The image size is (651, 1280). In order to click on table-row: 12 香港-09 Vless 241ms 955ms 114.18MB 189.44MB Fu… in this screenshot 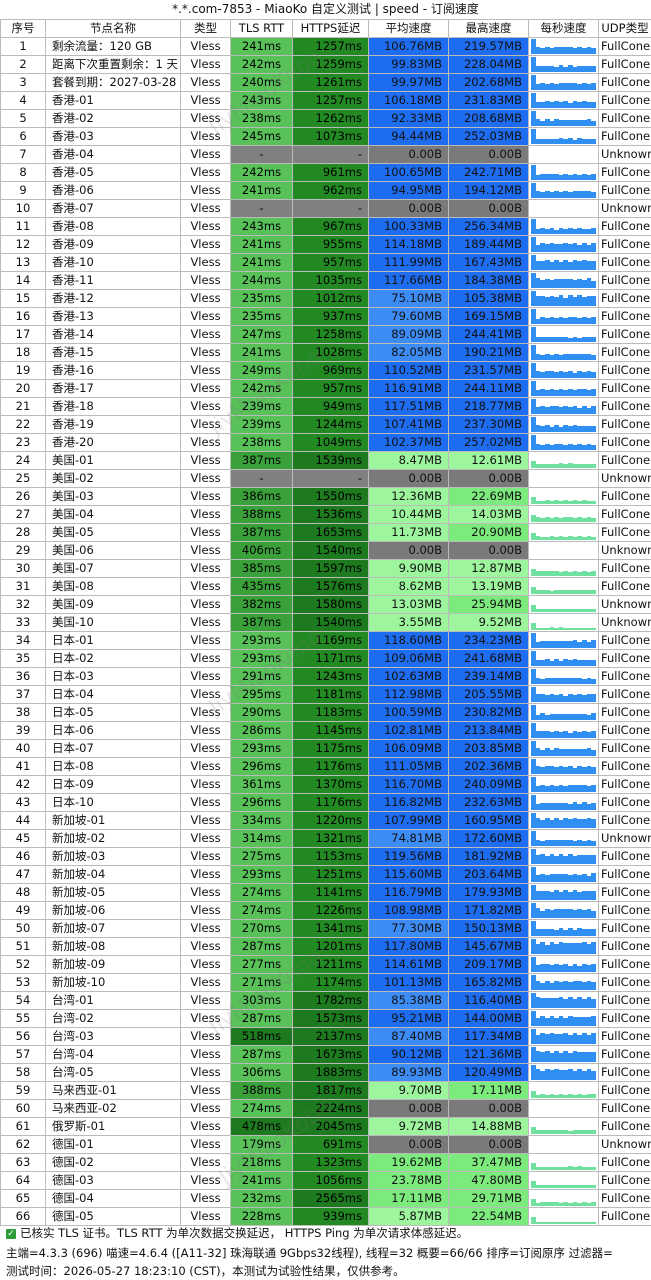, I will do `click(325, 244)`.